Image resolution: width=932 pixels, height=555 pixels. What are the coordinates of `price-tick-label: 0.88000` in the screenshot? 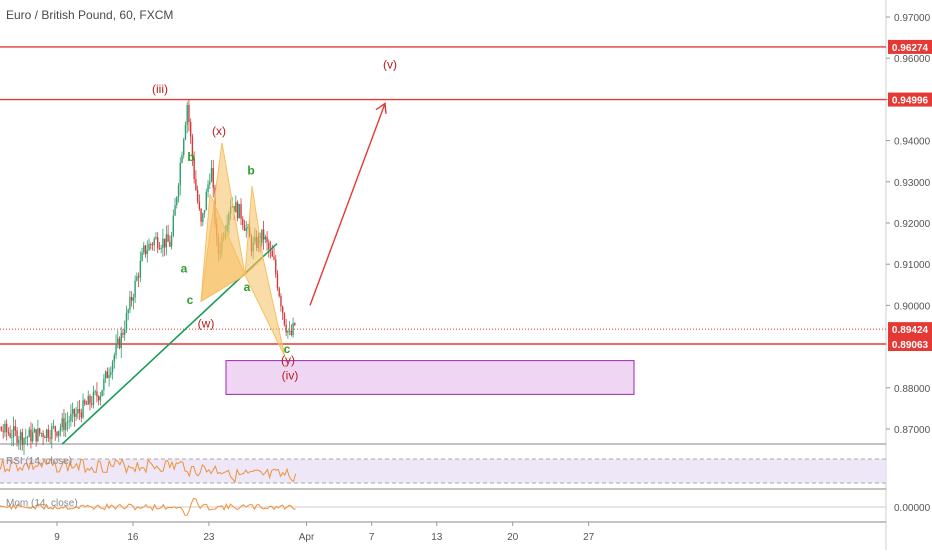 It's located at (912, 389).